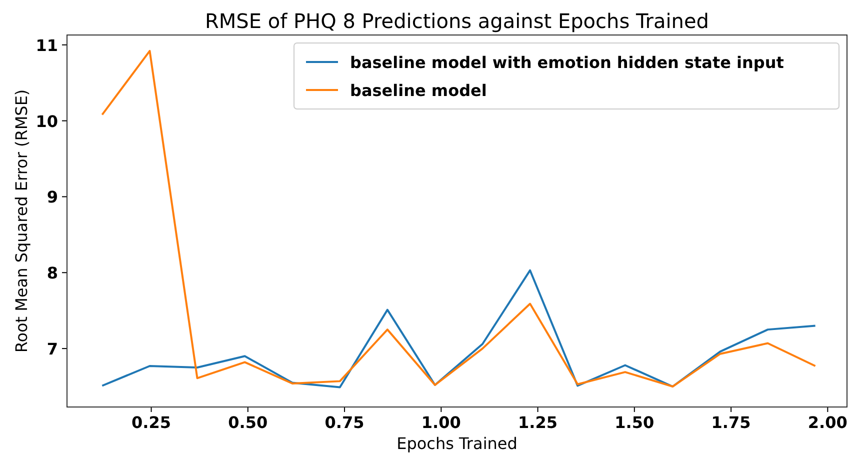 The width and height of the screenshot is (850, 455). What do you see at coordinates (538, 422) in the screenshot?
I see `x-tick-label: 1.25` at bounding box center [538, 422].